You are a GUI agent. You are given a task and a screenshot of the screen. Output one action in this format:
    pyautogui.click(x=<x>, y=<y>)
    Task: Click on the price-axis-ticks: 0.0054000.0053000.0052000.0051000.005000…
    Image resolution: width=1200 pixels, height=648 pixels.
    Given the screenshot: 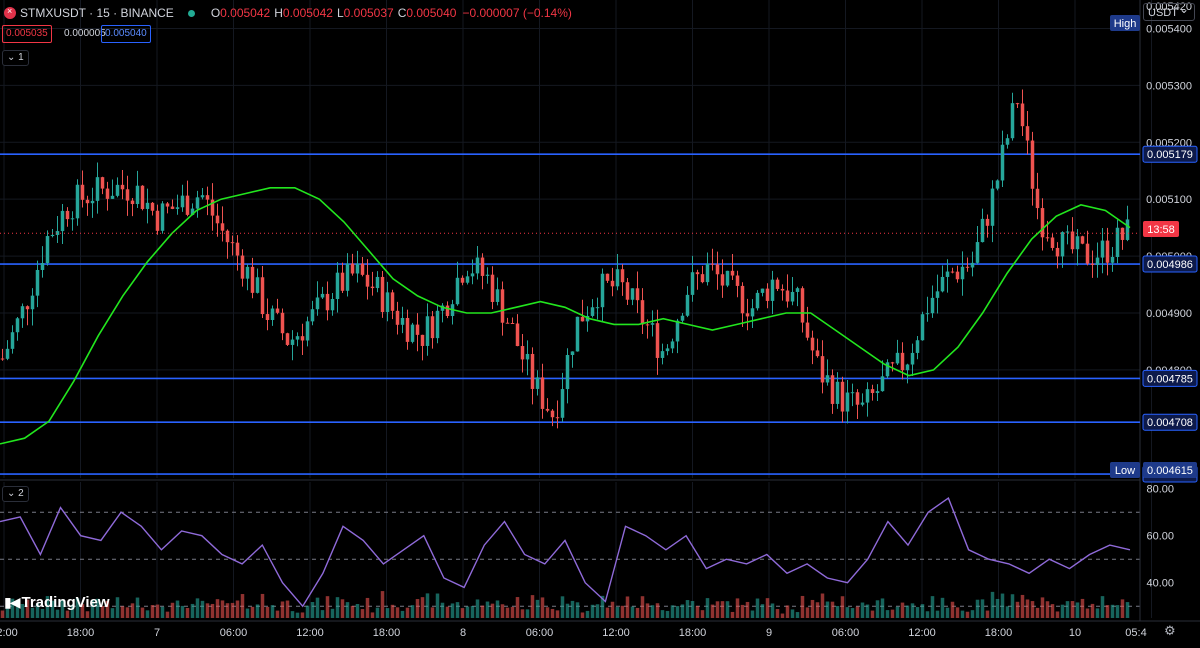 What is the action you would take?
    pyautogui.click(x=1169, y=189)
    